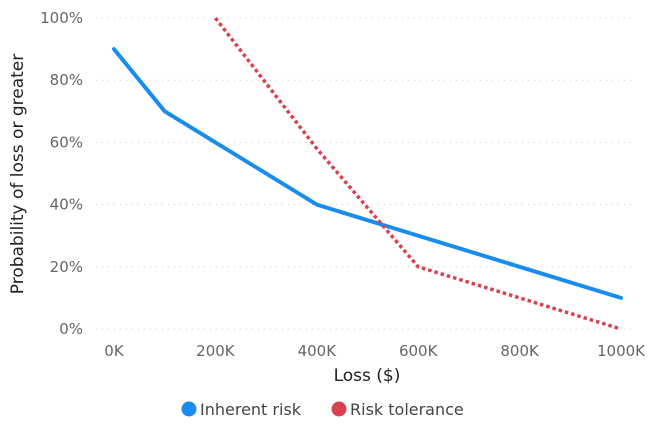 This screenshot has height=425, width=653. What do you see at coordinates (66, 142) in the screenshot?
I see `y-tick-label: 60%` at bounding box center [66, 142].